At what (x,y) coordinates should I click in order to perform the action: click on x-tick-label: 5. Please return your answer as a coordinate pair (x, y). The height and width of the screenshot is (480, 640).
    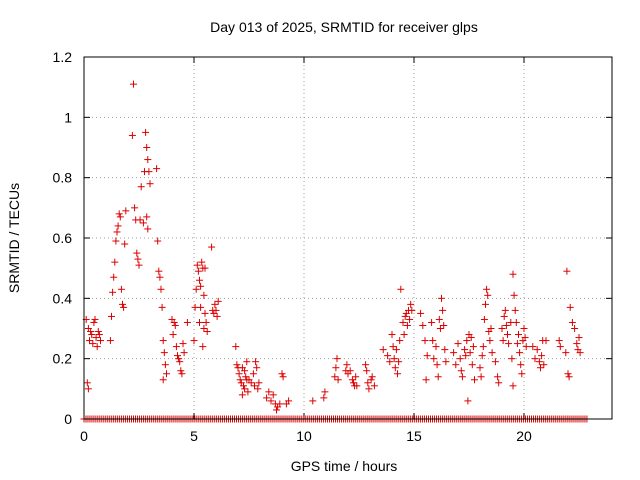
    Looking at the image, I should click on (194, 436).